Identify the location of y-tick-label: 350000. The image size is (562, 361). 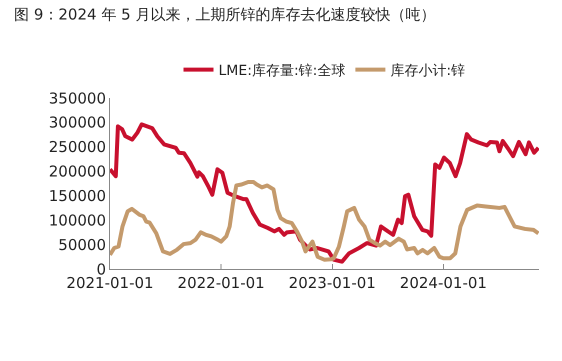
(77, 98).